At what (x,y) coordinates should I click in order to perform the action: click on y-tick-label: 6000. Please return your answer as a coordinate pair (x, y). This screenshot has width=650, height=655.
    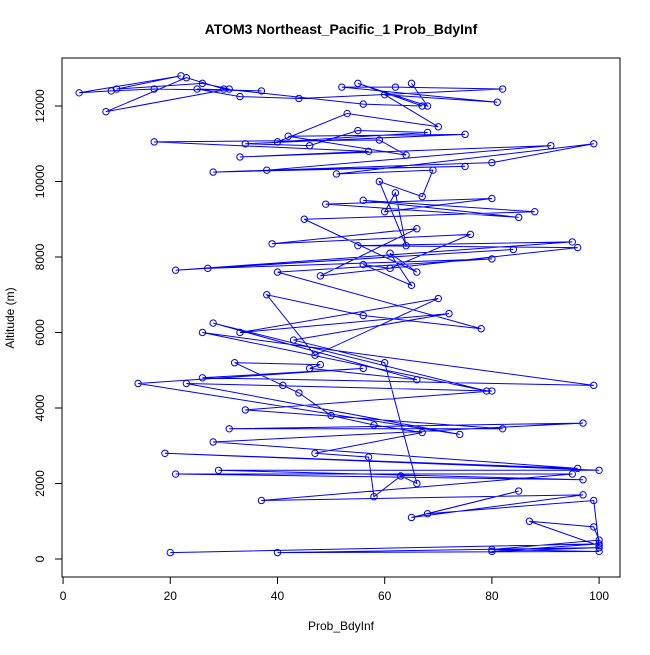
    Looking at the image, I should click on (40, 332).